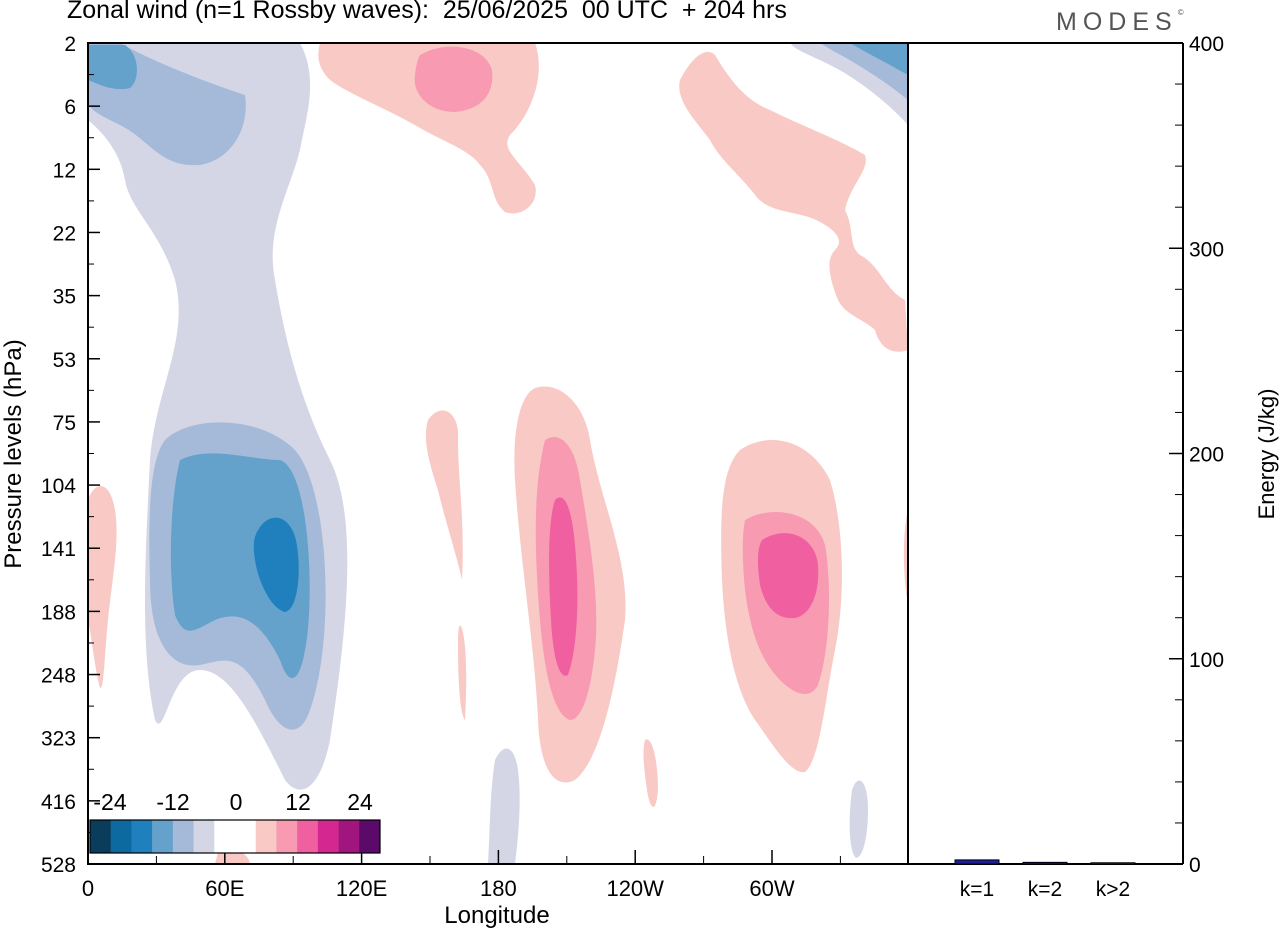 This screenshot has height=930, width=1280. What do you see at coordinates (905, 557) in the screenshot?
I see `contour-pos-rightedge` at bounding box center [905, 557].